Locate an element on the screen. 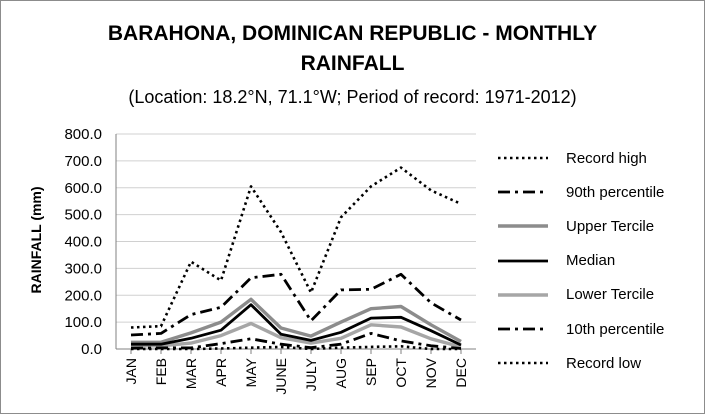 The image size is (705, 414). series-line-90th-percentile is located at coordinates (296, 304).